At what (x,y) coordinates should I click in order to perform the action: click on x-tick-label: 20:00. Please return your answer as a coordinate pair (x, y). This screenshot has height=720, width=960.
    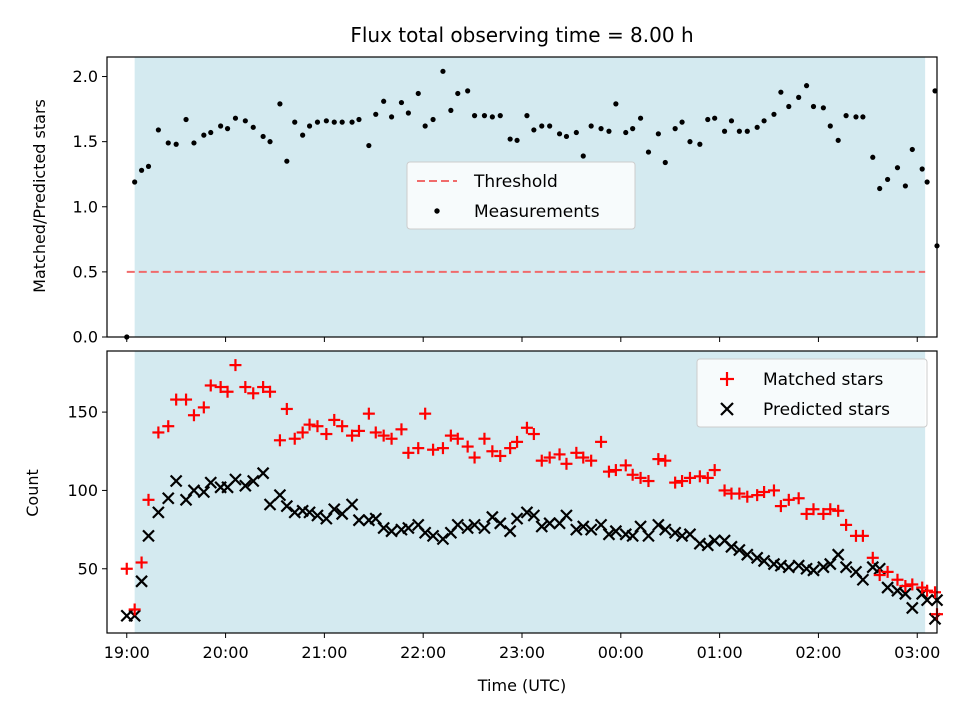
    Looking at the image, I should click on (226, 652).